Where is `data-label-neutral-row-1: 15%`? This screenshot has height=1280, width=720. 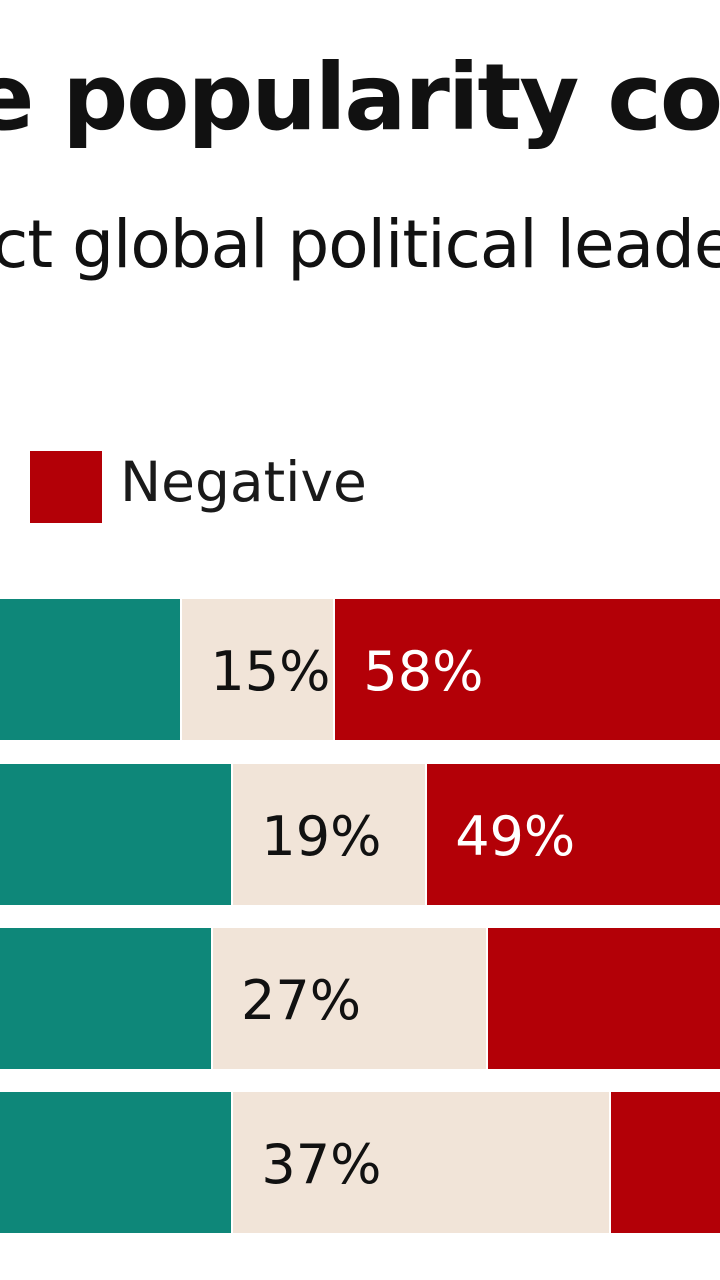 data-label-neutral-row-1: 15% is located at coordinates (270, 671).